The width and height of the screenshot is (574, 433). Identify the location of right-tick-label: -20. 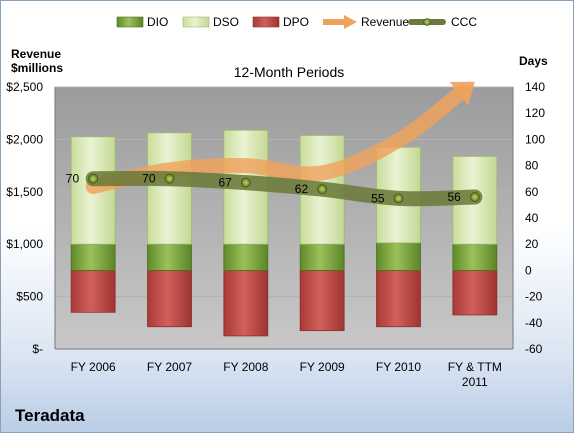
(534, 297).